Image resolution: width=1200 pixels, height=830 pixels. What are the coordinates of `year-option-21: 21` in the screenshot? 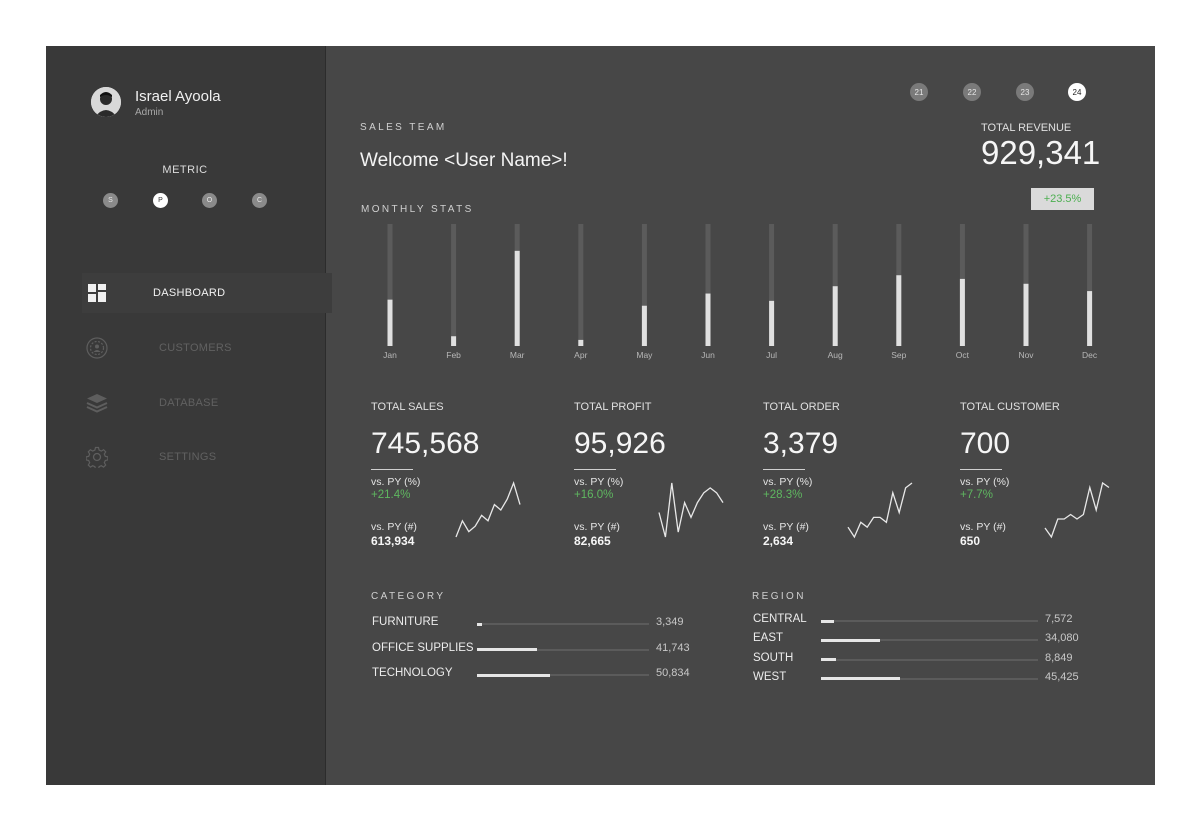 It's located at (919, 92).